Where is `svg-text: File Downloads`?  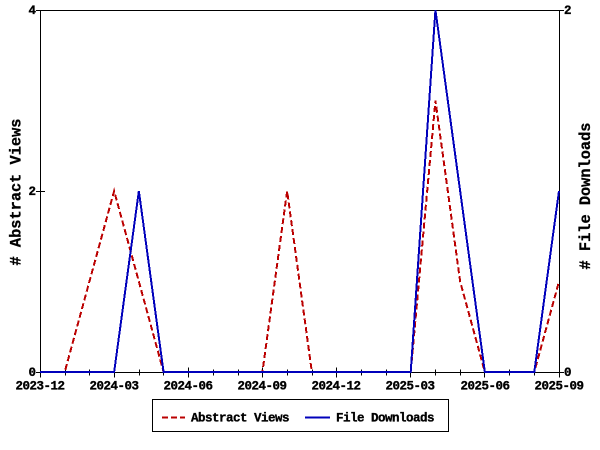
svg-text: File Downloads is located at coordinates (385, 419).